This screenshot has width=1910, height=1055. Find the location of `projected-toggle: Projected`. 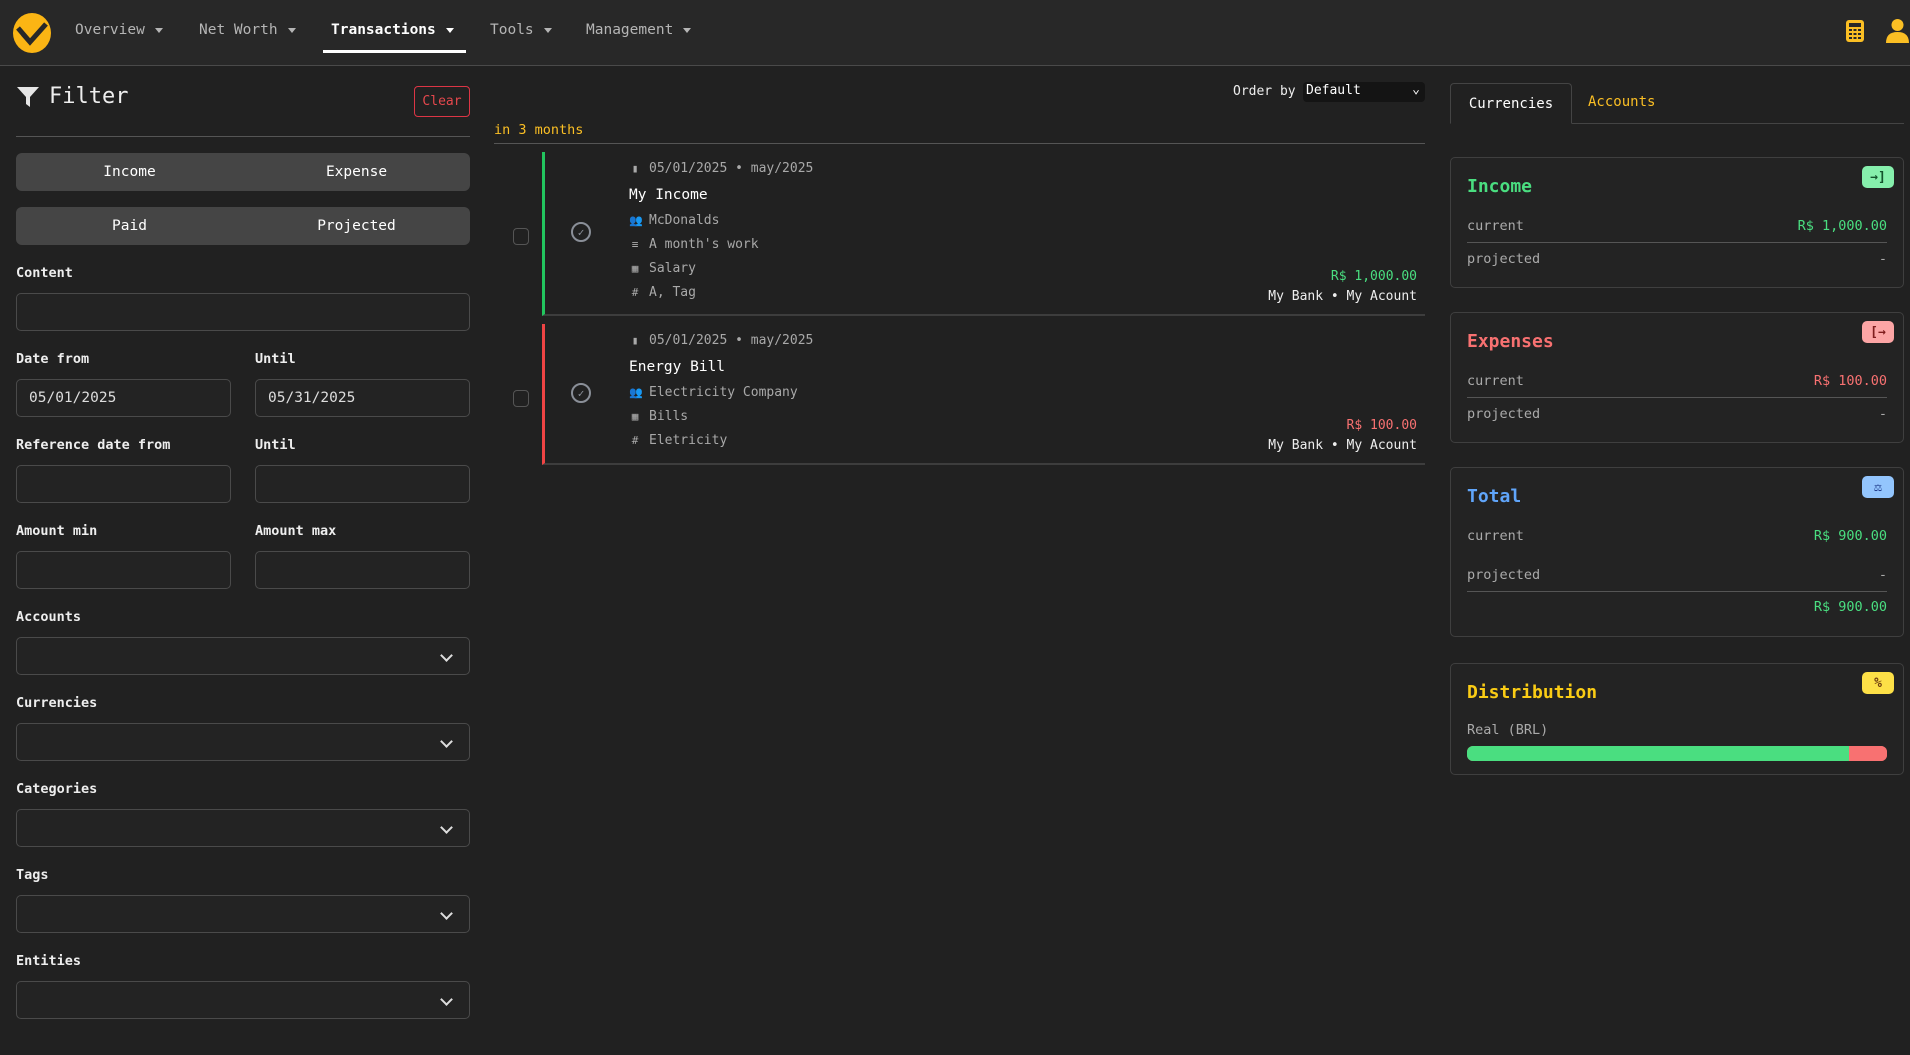

projected-toggle: Projected is located at coordinates (356, 226).